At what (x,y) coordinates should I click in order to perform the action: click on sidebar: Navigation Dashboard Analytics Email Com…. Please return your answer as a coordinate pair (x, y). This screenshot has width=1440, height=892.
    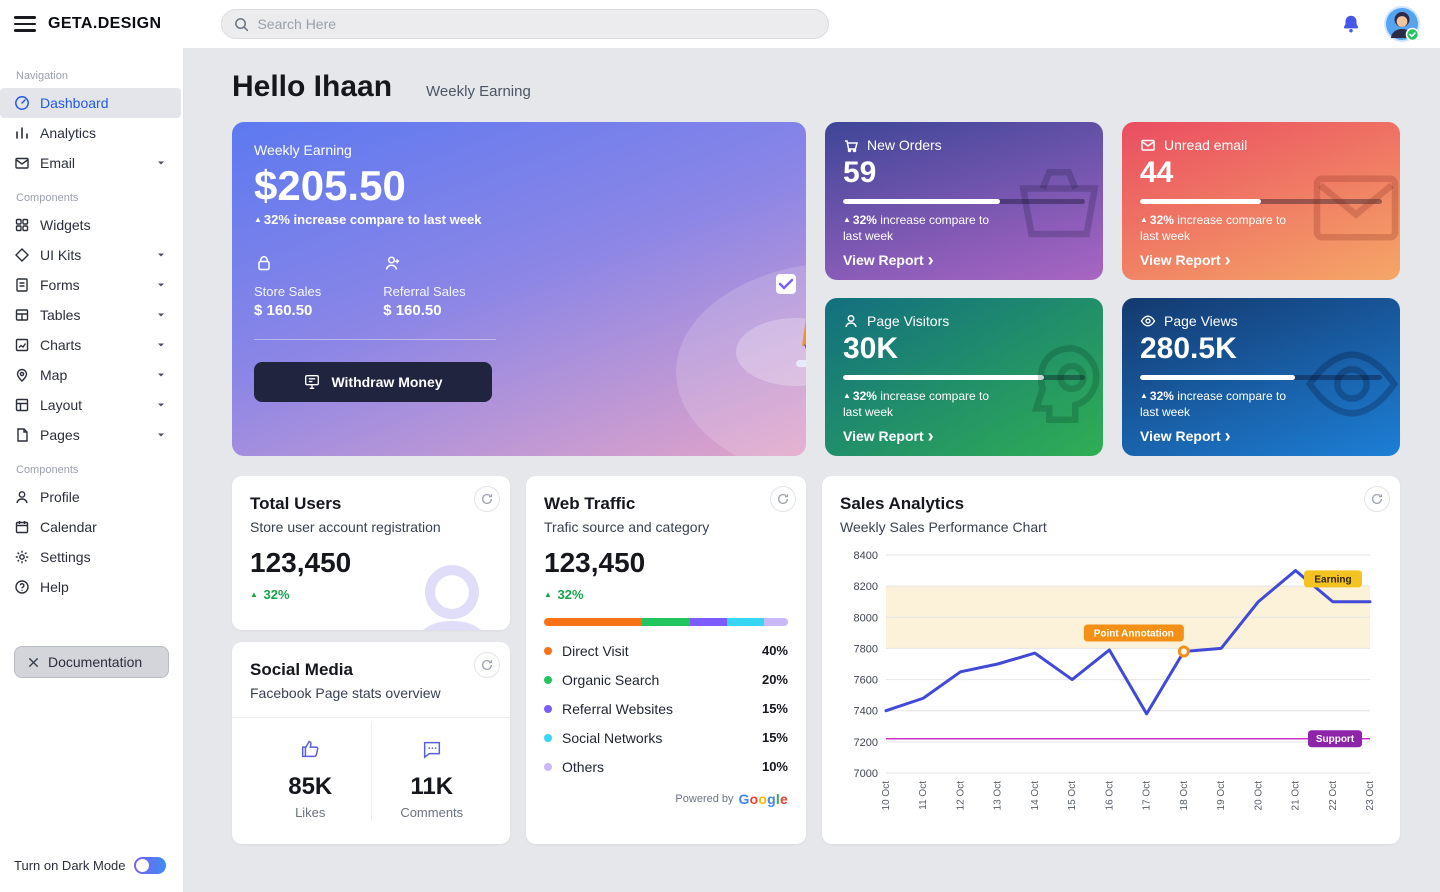
    Looking at the image, I should click on (92, 470).